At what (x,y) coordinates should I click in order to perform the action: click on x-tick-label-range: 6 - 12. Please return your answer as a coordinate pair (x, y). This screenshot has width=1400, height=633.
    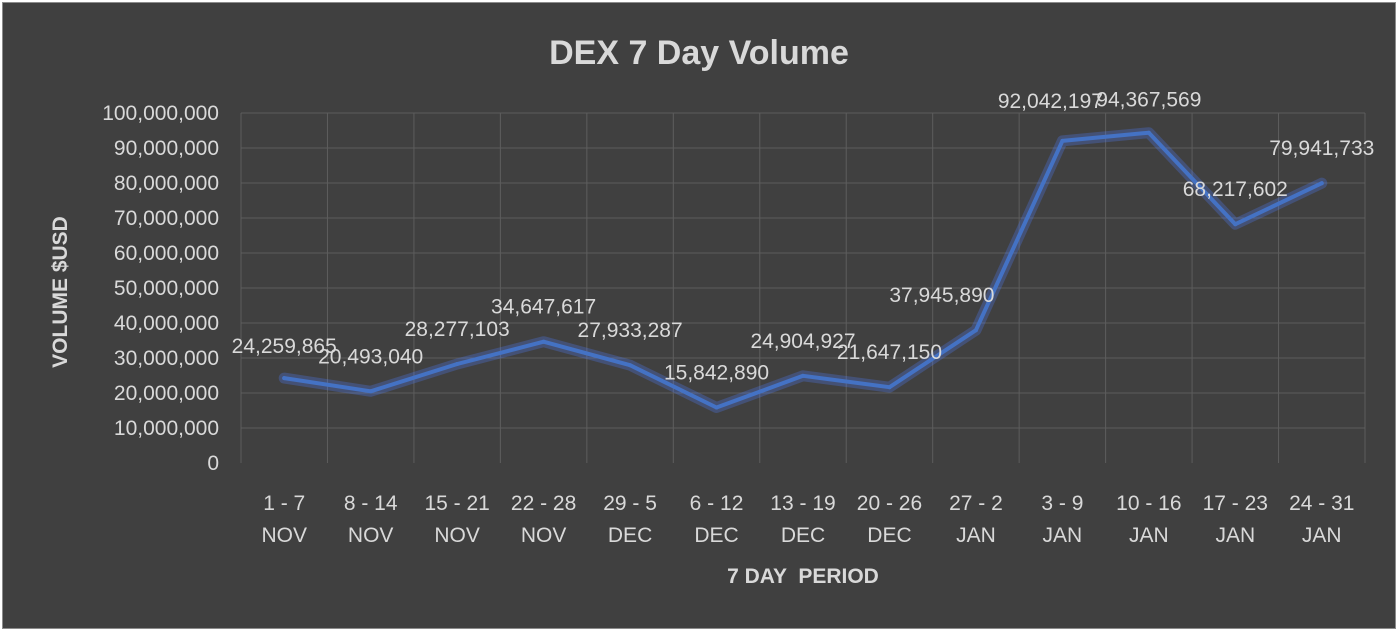
    Looking at the image, I should click on (717, 503).